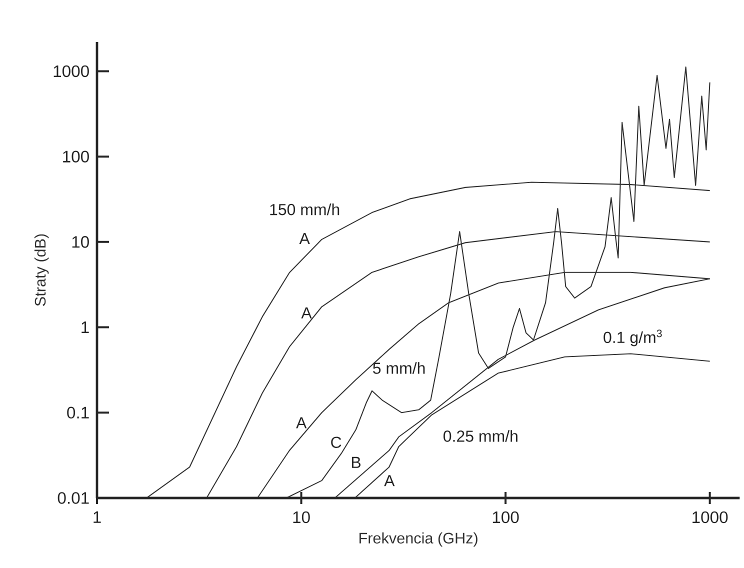 This screenshot has height=568, width=744. What do you see at coordinates (73, 498) in the screenshot?
I see `y-tick-label: 0.01` at bounding box center [73, 498].